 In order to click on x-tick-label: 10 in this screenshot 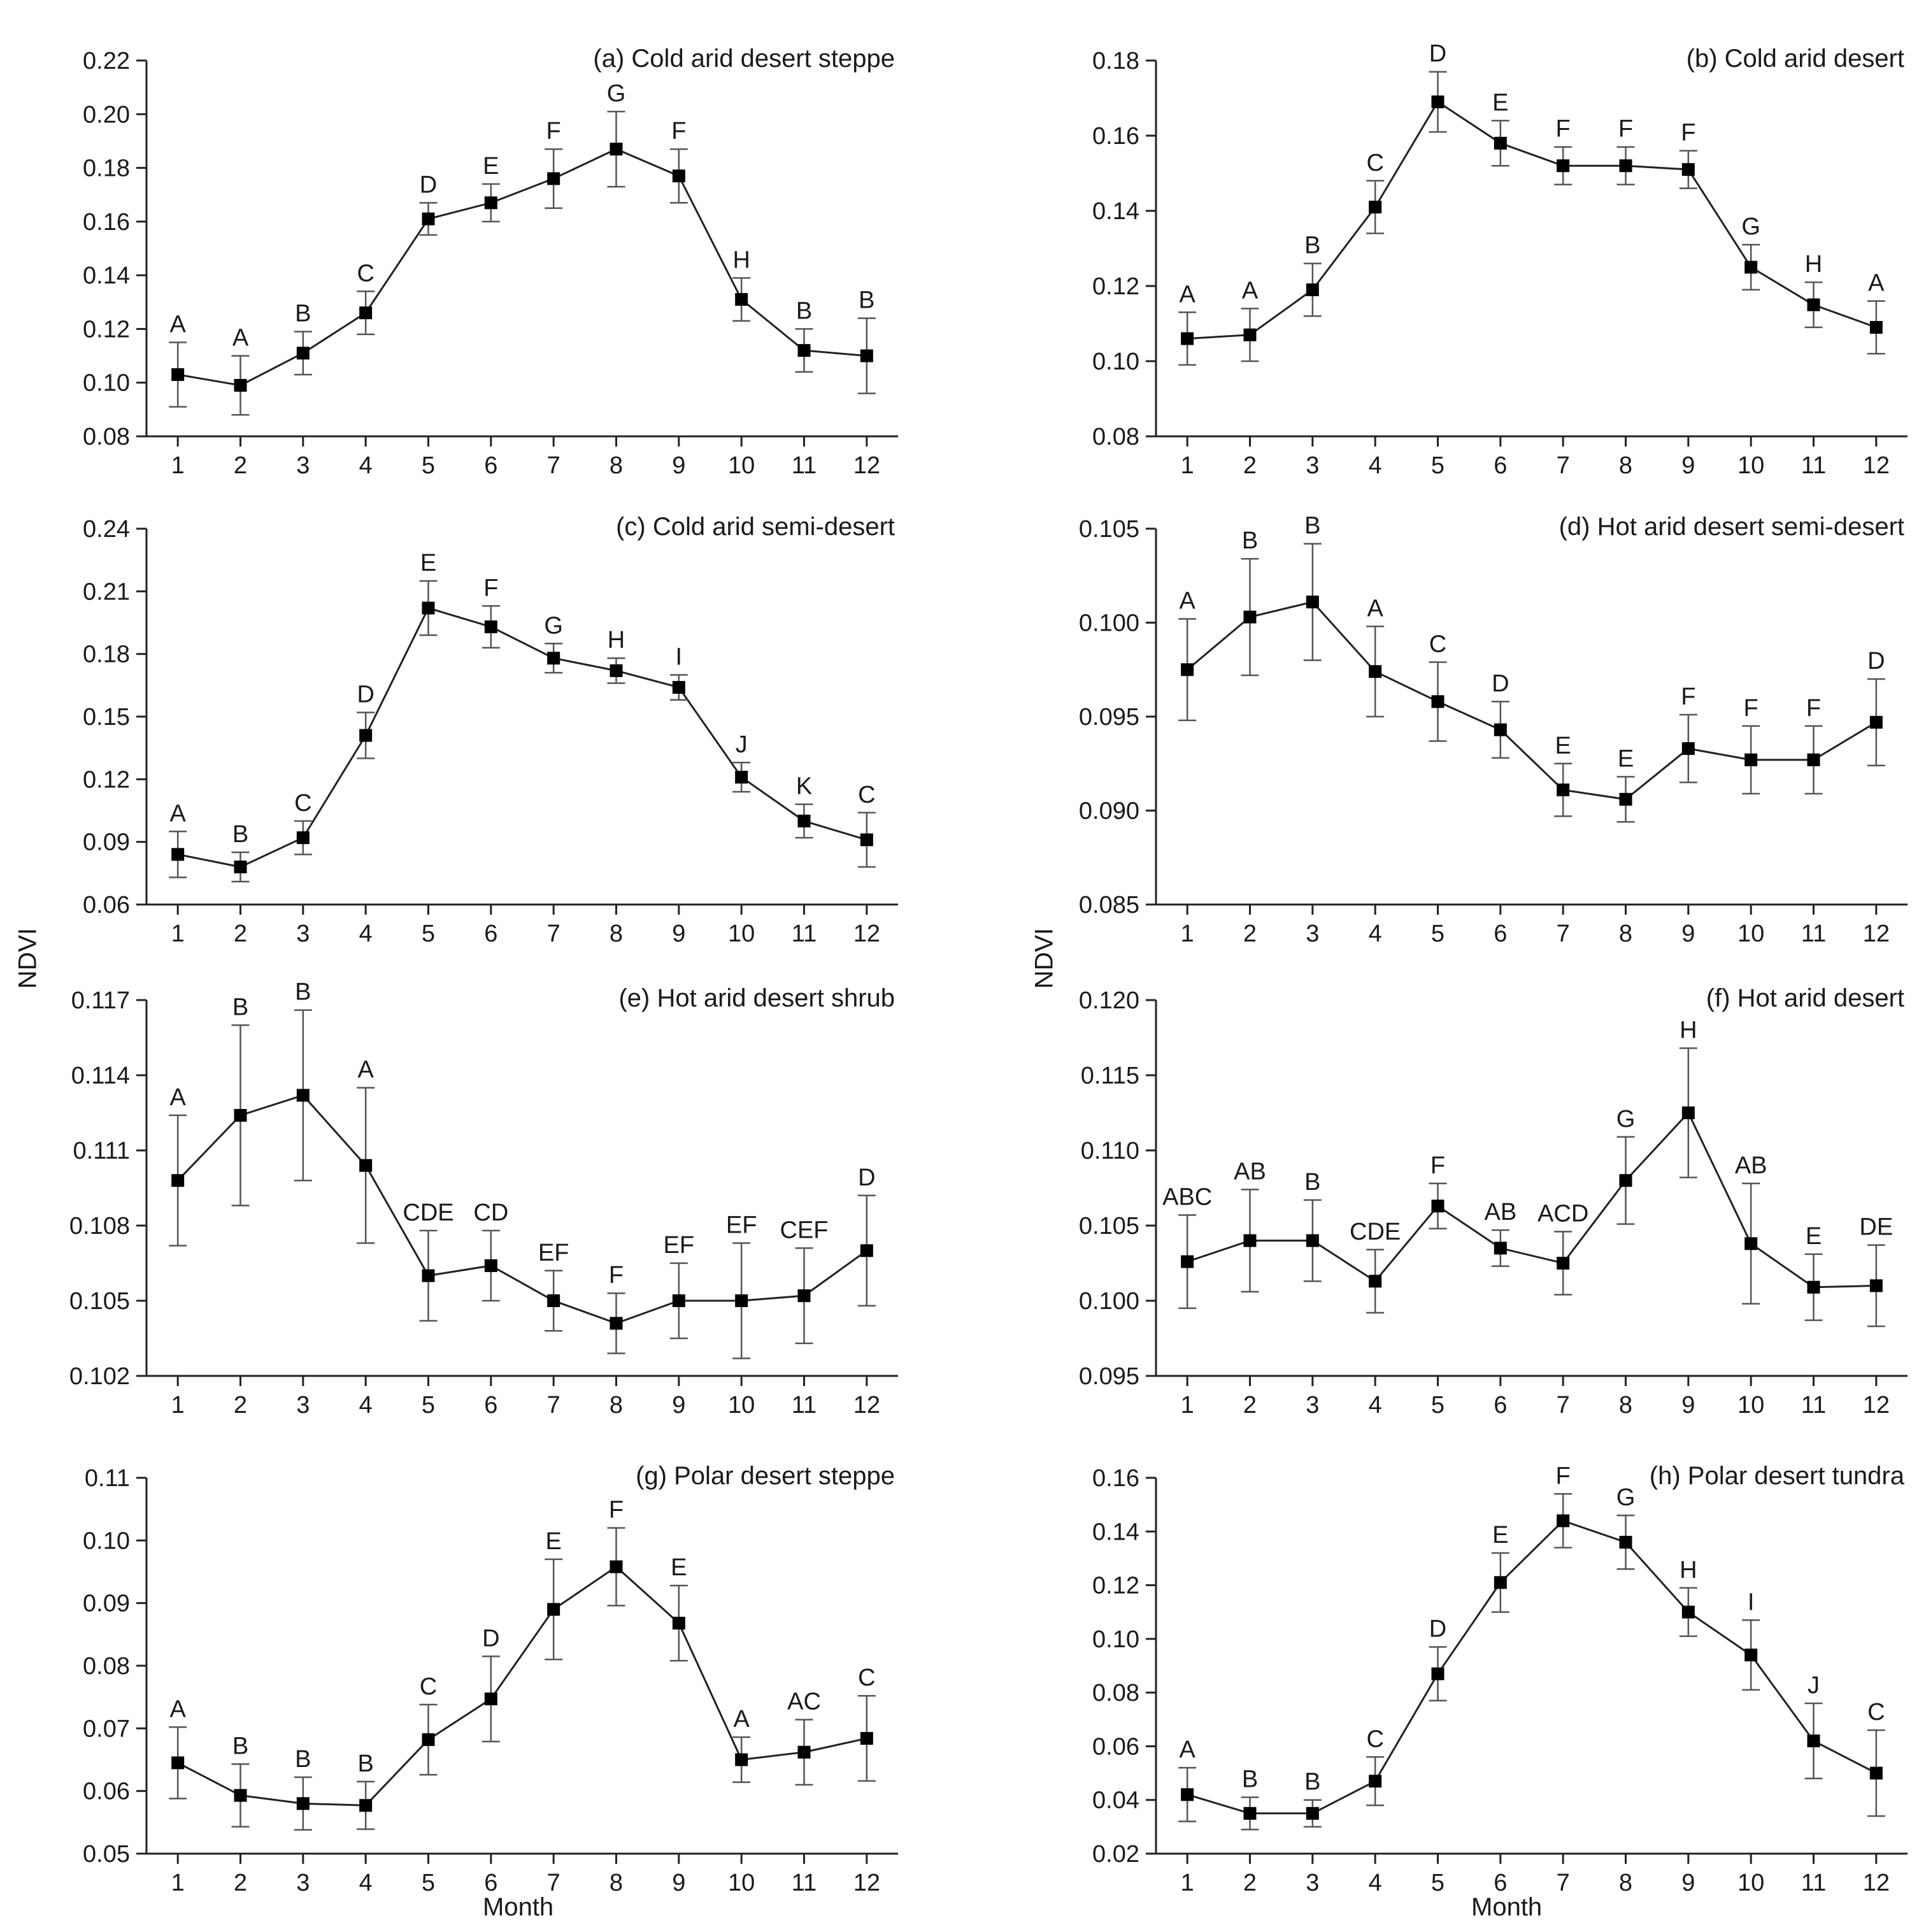, I will do `click(1750, 1406)`.